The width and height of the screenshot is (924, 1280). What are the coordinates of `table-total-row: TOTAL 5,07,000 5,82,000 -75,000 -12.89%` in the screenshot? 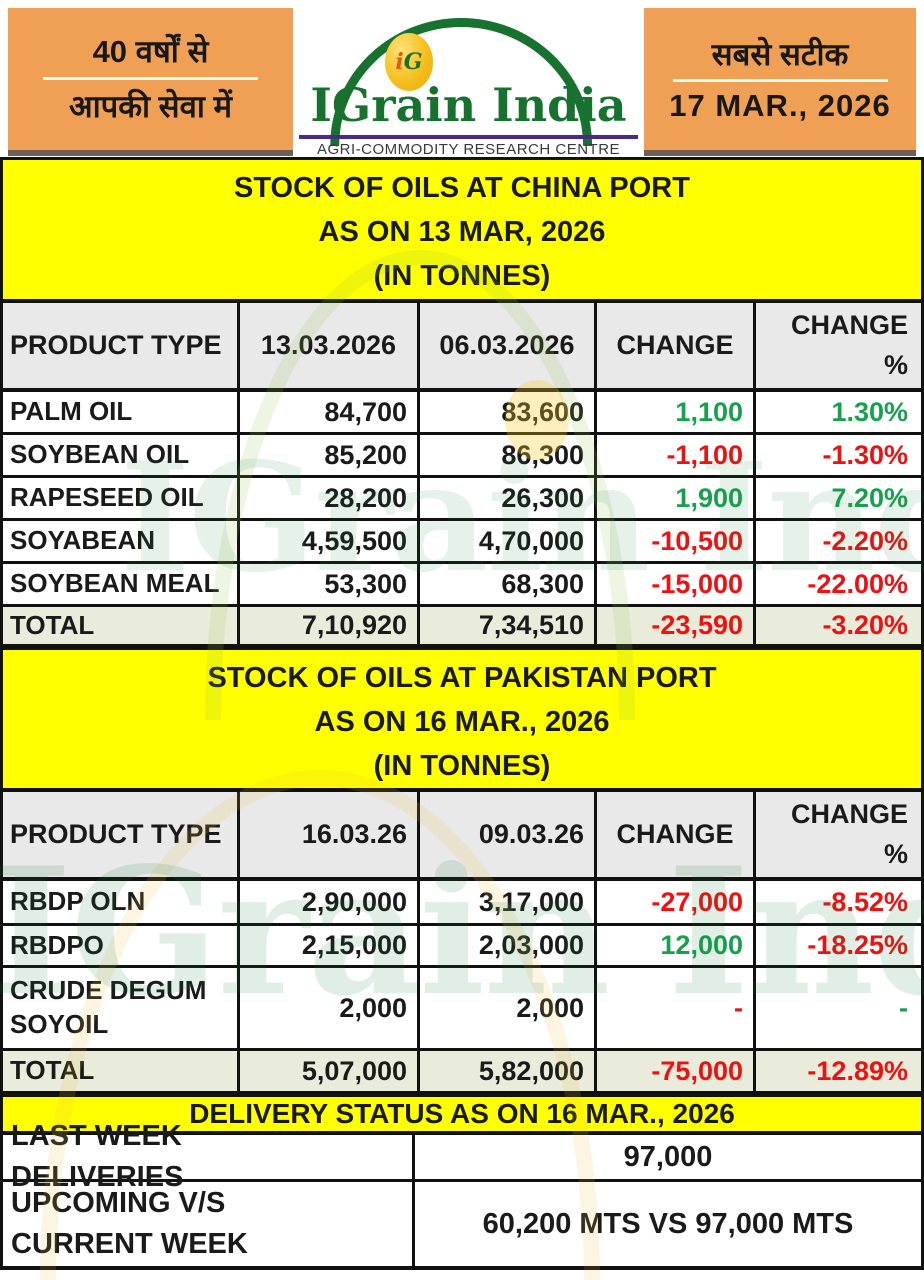 It's located at (462, 1072).